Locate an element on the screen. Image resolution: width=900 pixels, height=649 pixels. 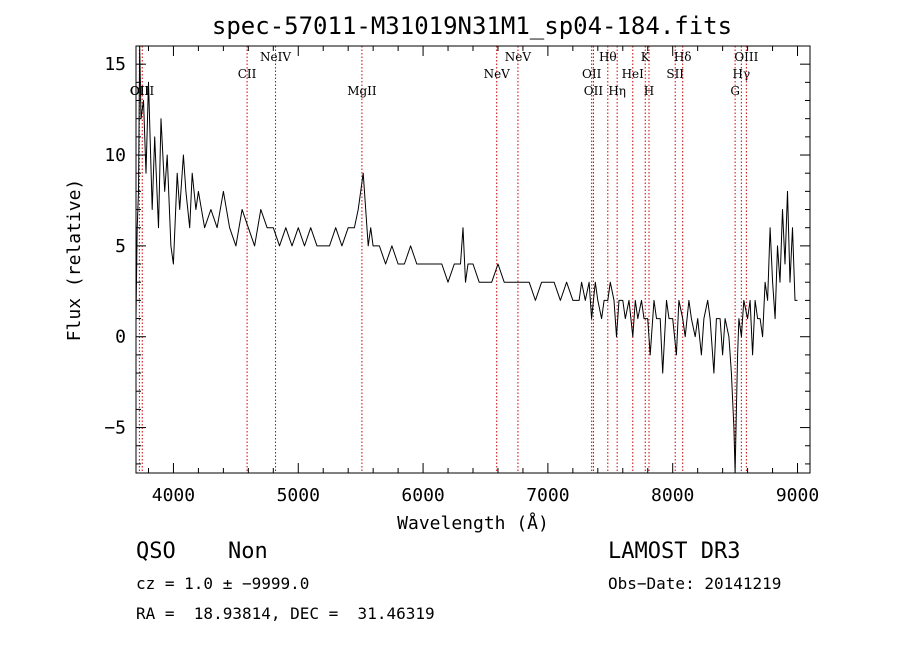
chart-title: spec-57011-M31019N31M1_sp04-184.fits is located at coordinates (472, 26).